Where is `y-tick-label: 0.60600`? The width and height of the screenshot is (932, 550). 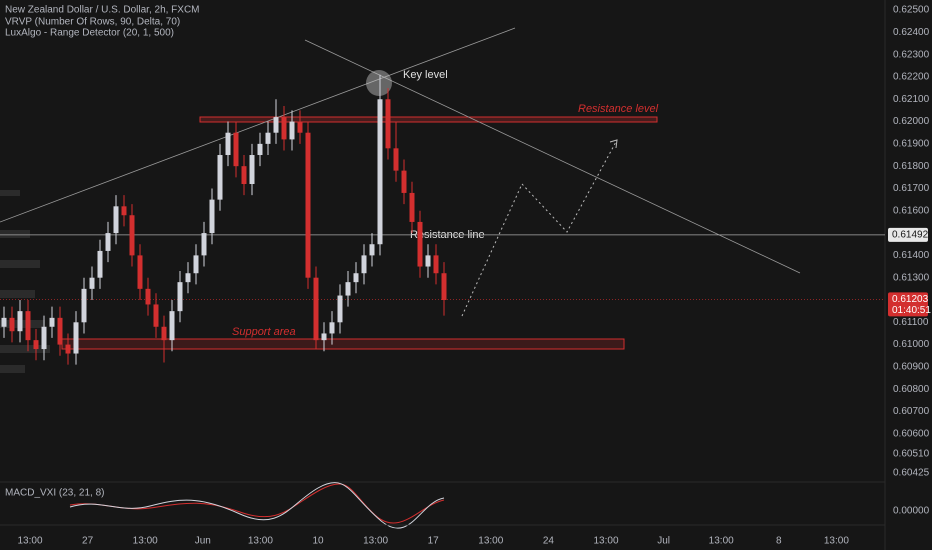
y-tick-label: 0.60600 is located at coordinates (911, 433).